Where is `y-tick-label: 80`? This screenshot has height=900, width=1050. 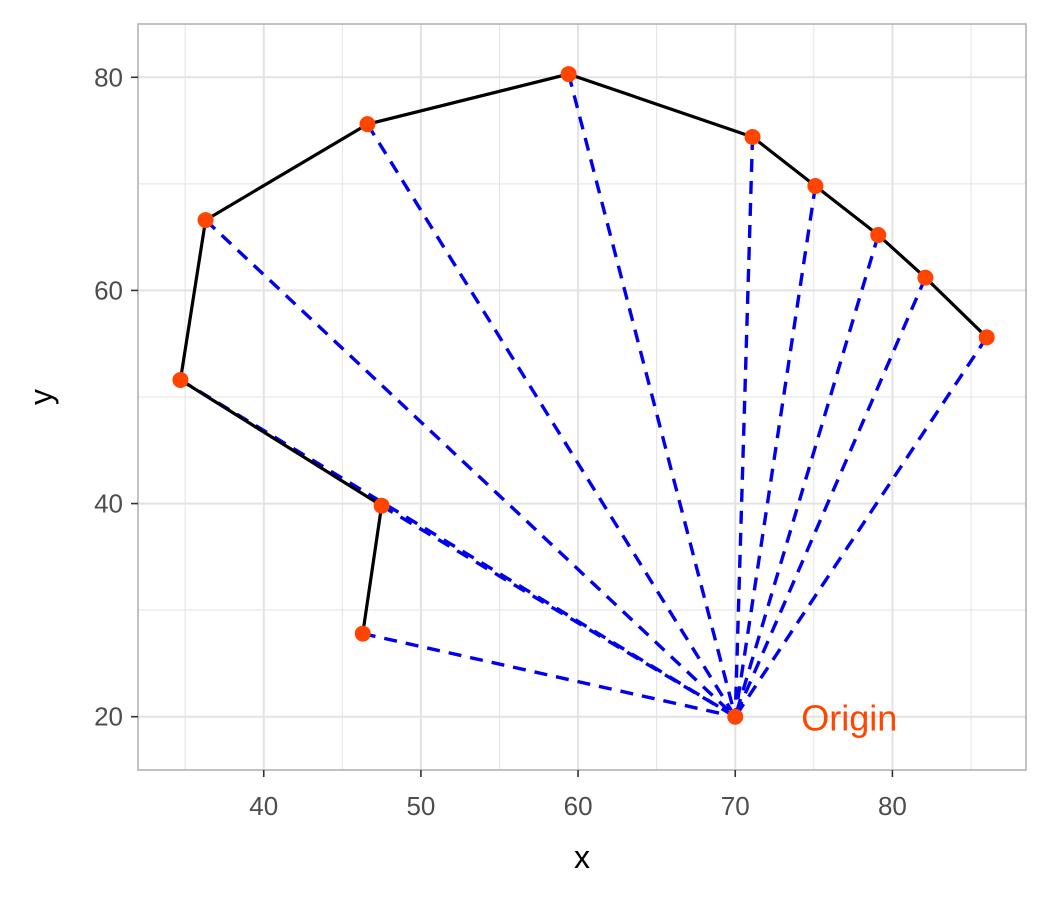
y-tick-label: 80 is located at coordinates (108, 77).